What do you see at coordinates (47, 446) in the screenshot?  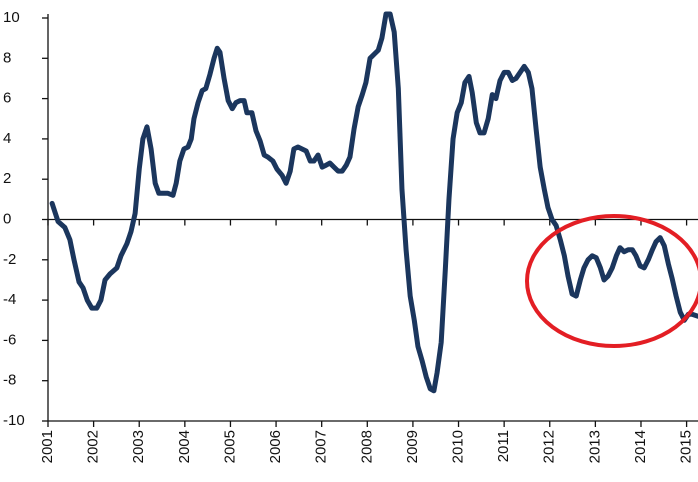 I see `x-tick-label: 2001` at bounding box center [47, 446].